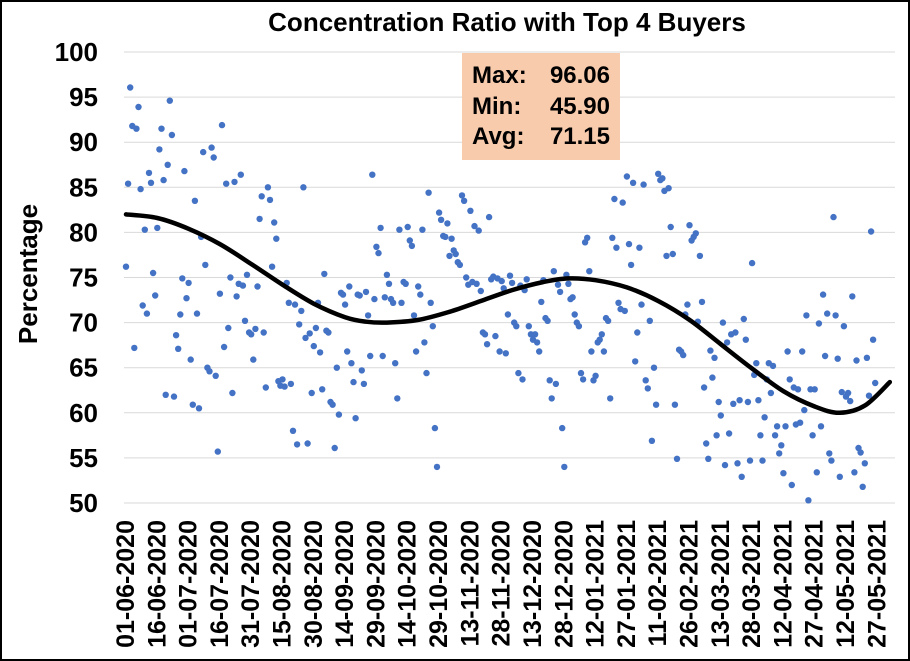 This screenshot has height=661, width=910. Describe the element at coordinates (220, 584) in the screenshot. I see `x-tick-label: 16-07-2020` at that location.